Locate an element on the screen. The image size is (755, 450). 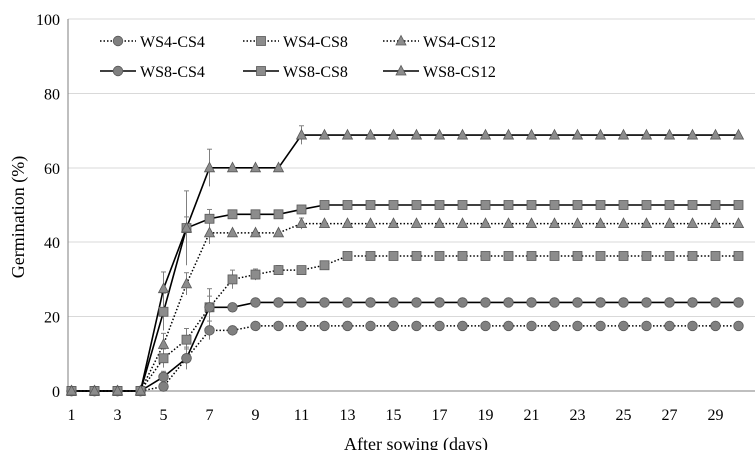
legend-item-ws4-cs8: WS4-CS8 is located at coordinates (295, 42).